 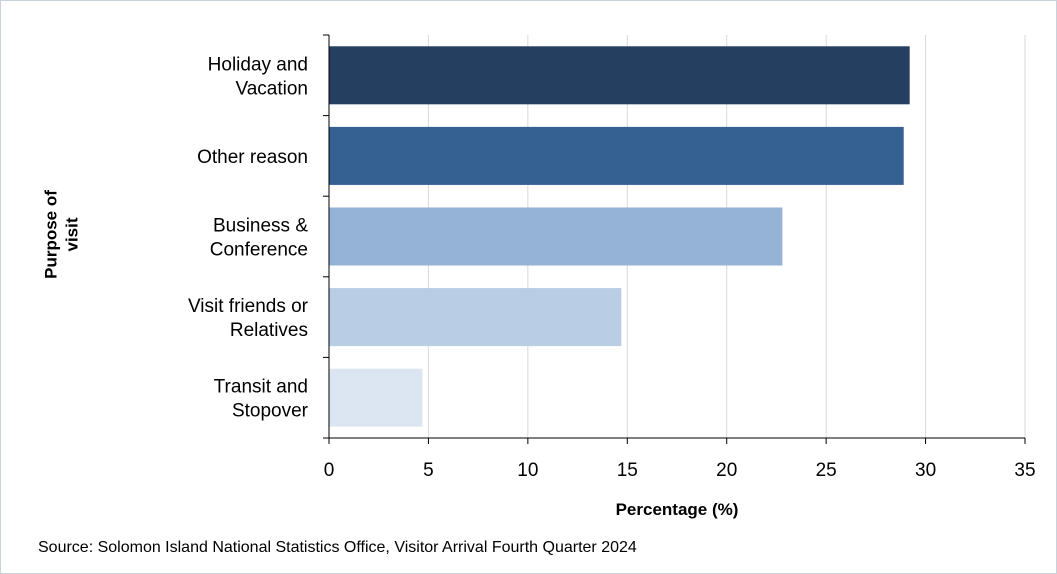 What do you see at coordinates (252, 157) in the screenshot?
I see `category-label: Other reason` at bounding box center [252, 157].